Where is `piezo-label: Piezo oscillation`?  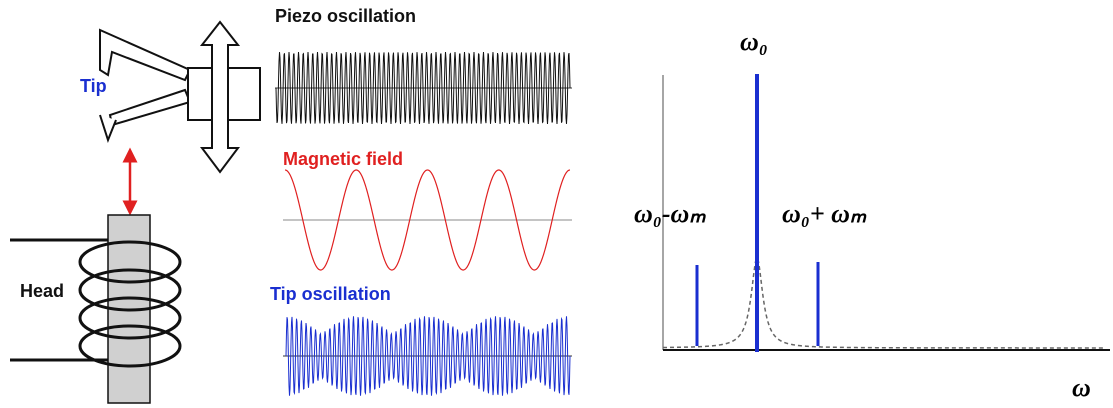 piezo-label: Piezo oscillation is located at coordinates (345, 16).